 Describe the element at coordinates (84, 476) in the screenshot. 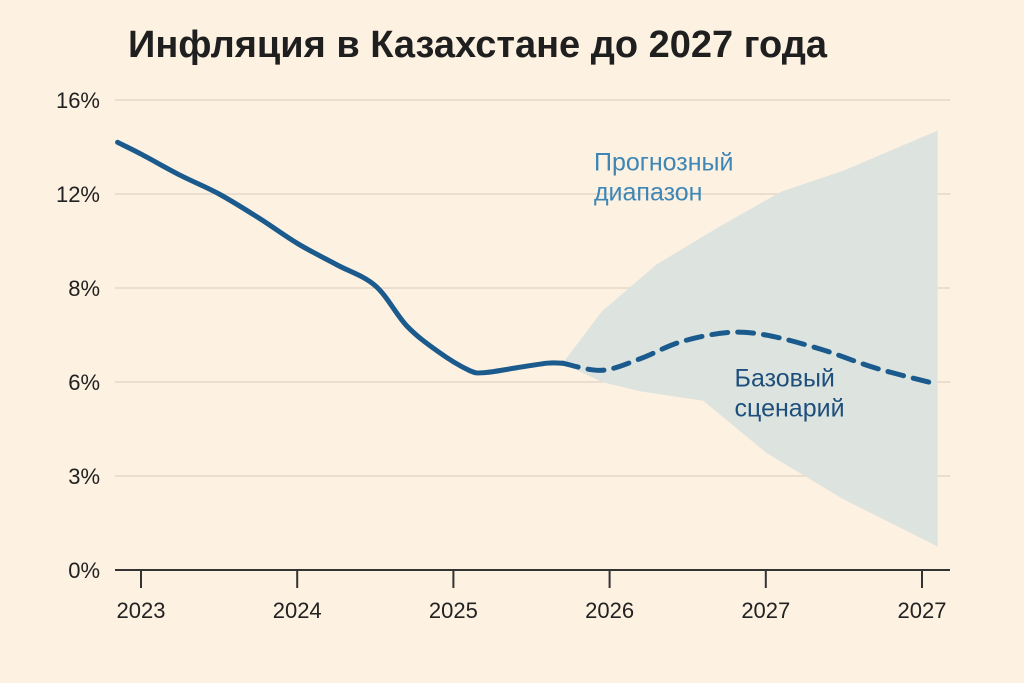

I see `y-tick-label: 3%` at that location.